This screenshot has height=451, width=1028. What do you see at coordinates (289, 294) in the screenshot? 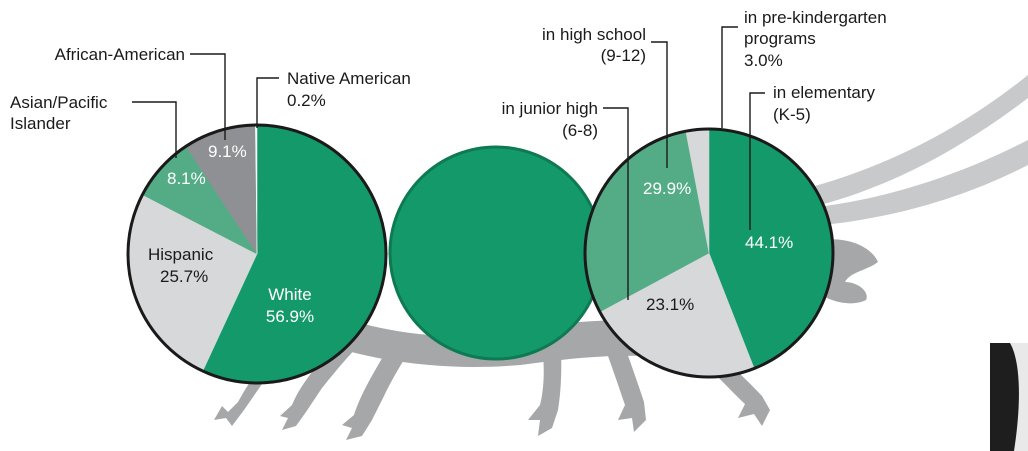
I see `label-white: White` at bounding box center [289, 294].